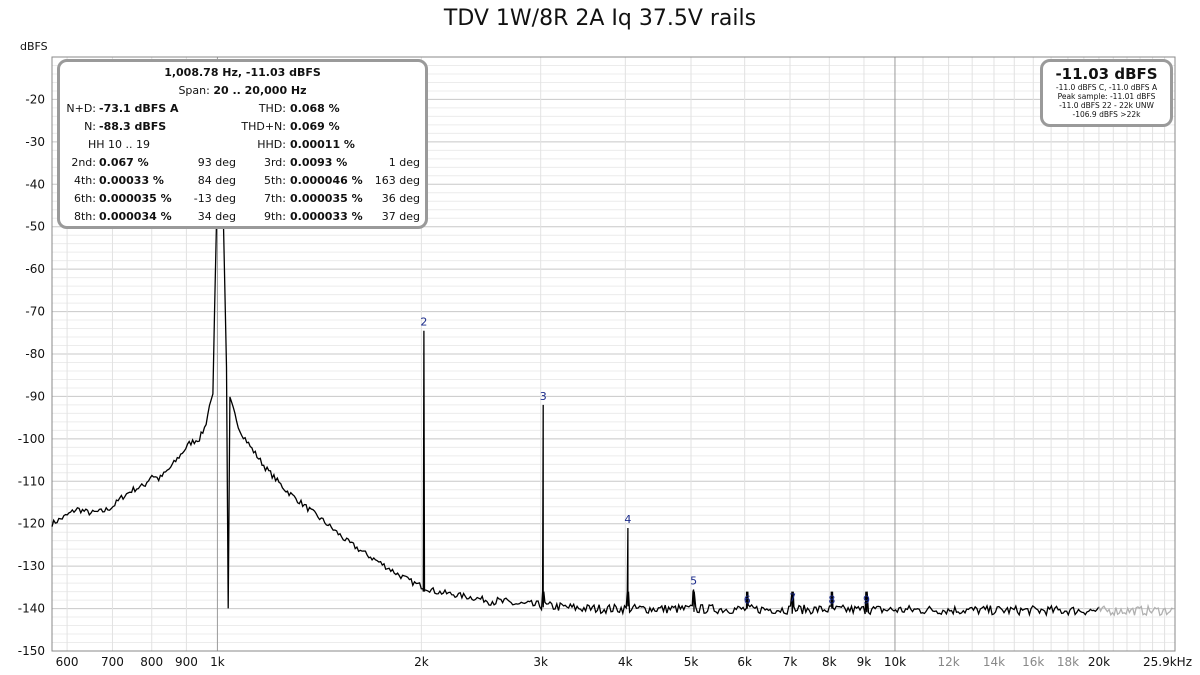 This screenshot has height=675, width=1200. Describe the element at coordinates (275, 180) in the screenshot. I see `harmonic-row-1-l2: 5th:` at that location.